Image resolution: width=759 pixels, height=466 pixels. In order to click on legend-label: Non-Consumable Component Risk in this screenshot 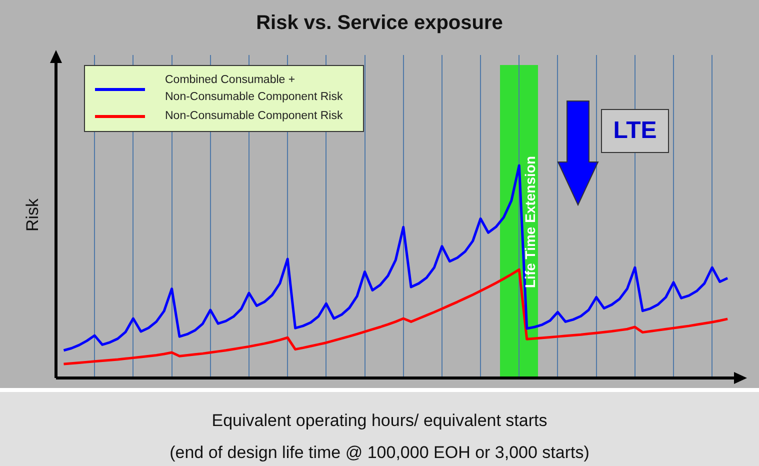, I will do `click(254, 116)`.